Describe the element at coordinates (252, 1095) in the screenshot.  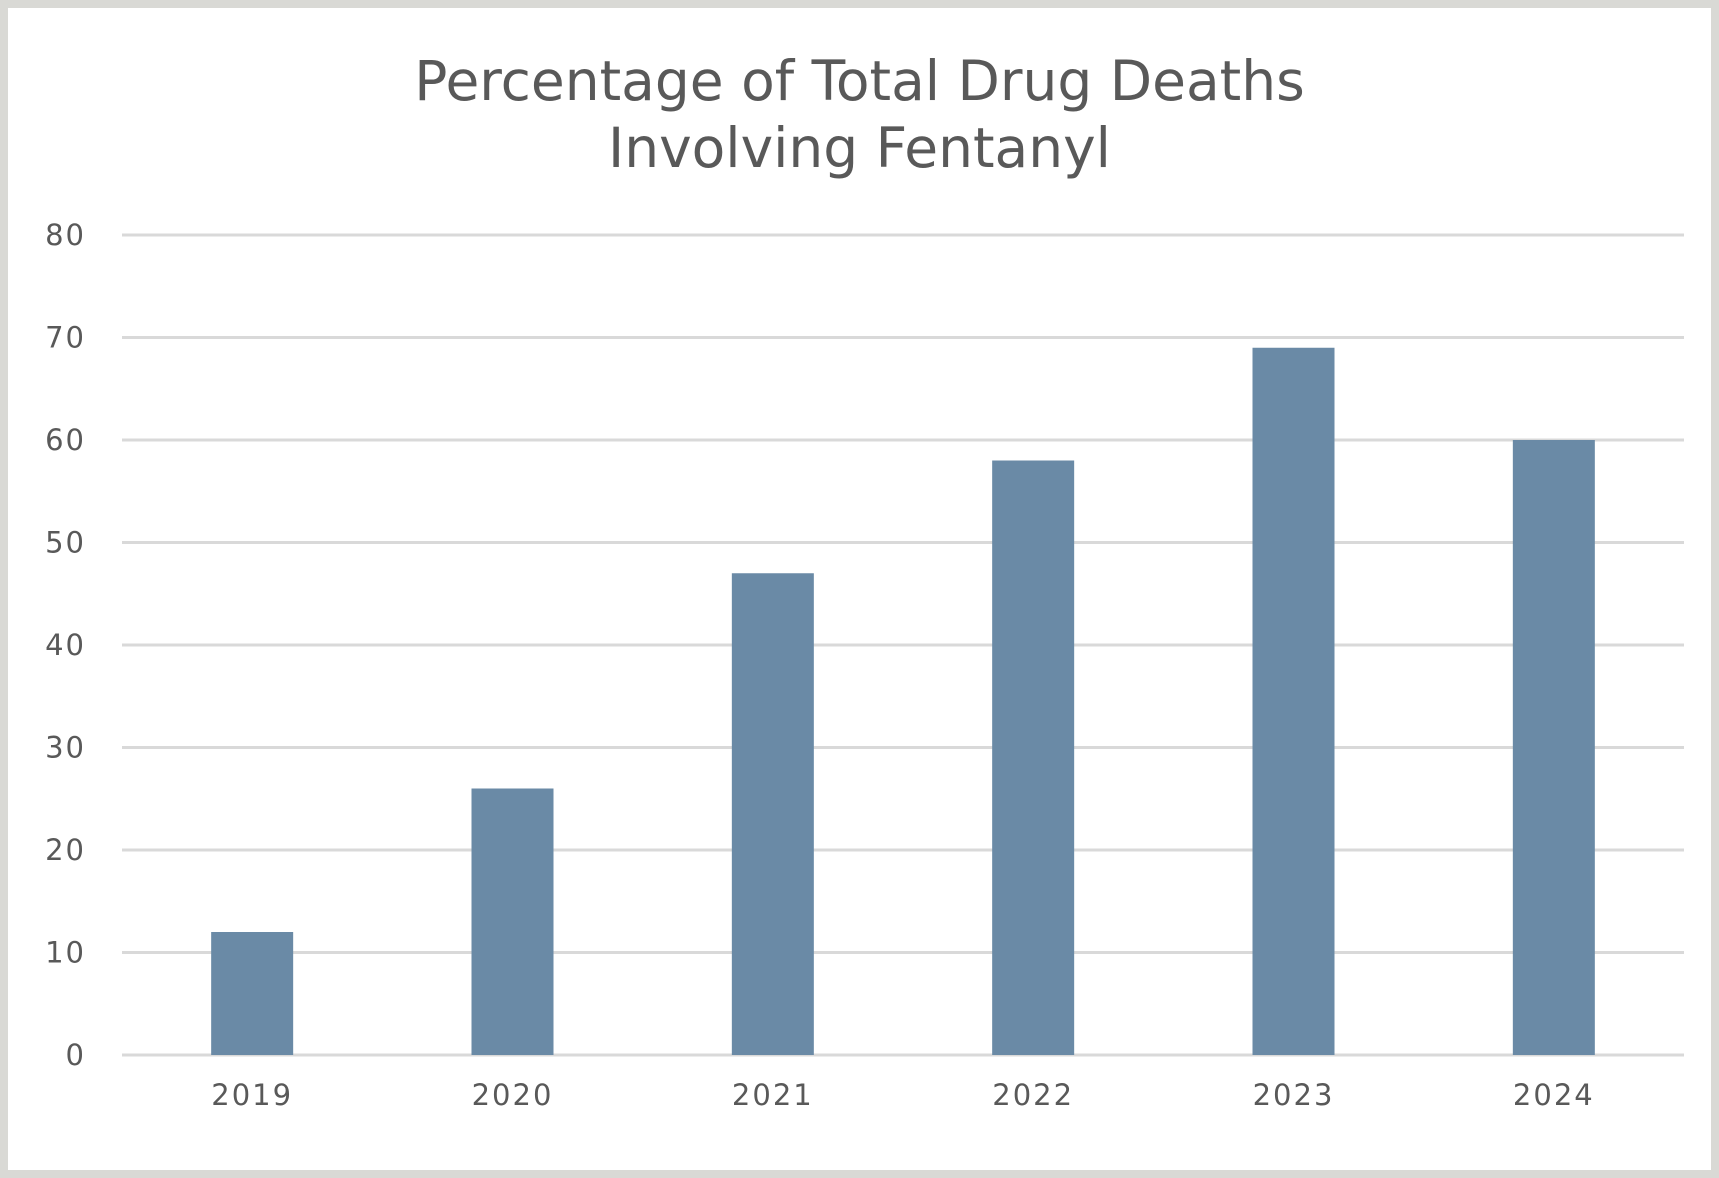
I see `x-tick-label: 2019` at that location.